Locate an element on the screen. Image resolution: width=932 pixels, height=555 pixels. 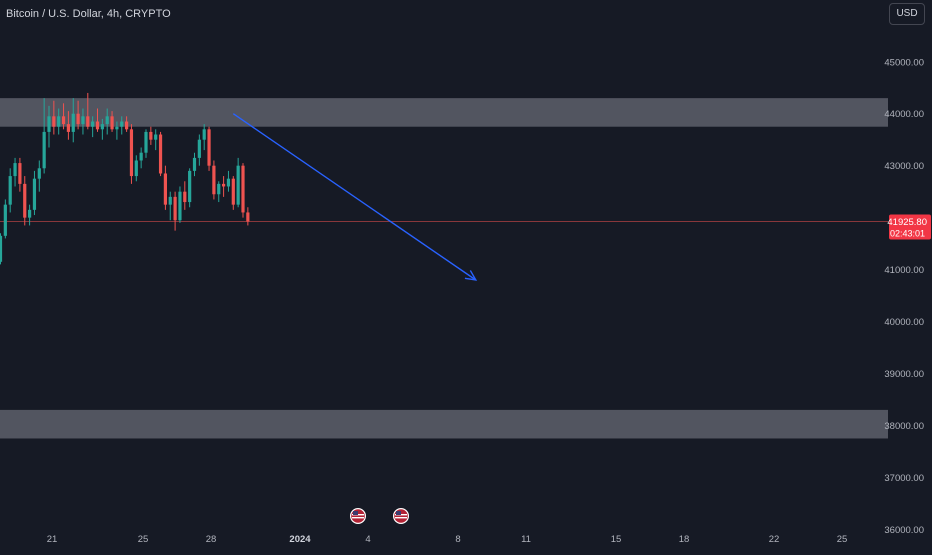
trend-arrow-line is located at coordinates (354, 197).